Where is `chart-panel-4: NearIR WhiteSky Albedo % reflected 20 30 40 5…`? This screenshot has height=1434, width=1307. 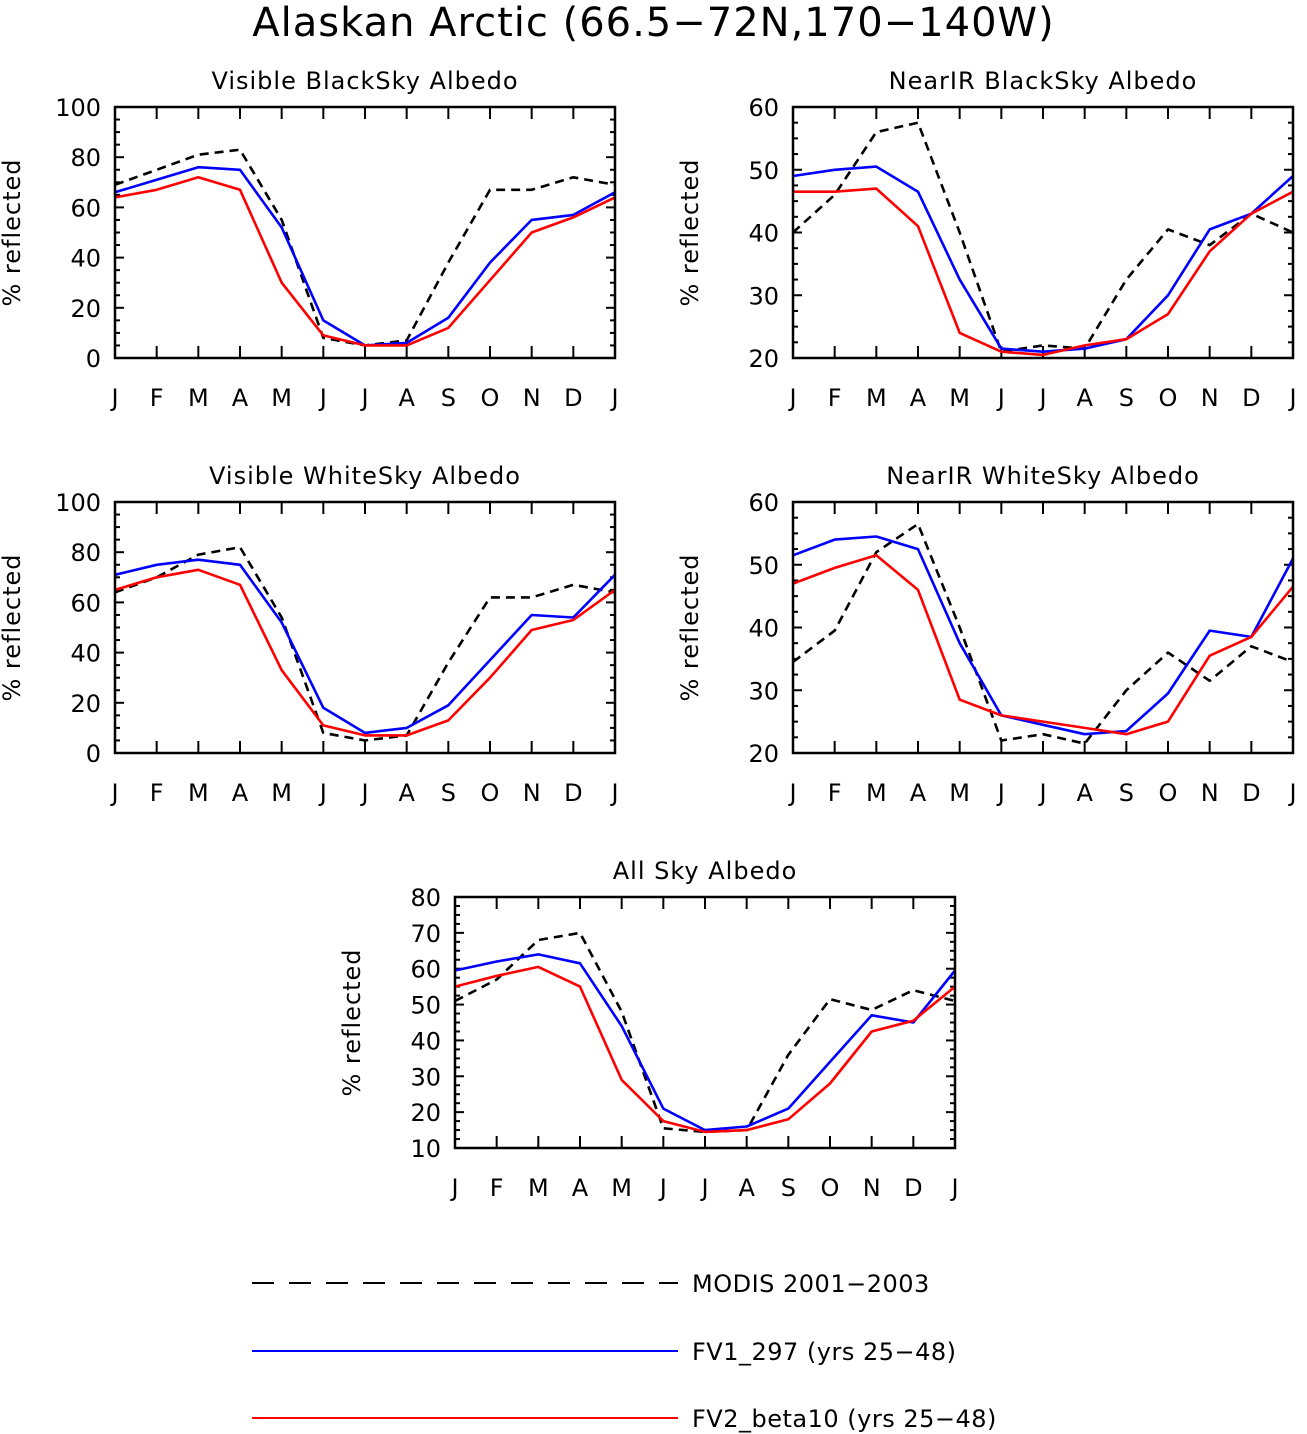 chart-panel-4: NearIR WhiteSky Albedo % reflected 20 30 40 5… is located at coordinates (986, 634).